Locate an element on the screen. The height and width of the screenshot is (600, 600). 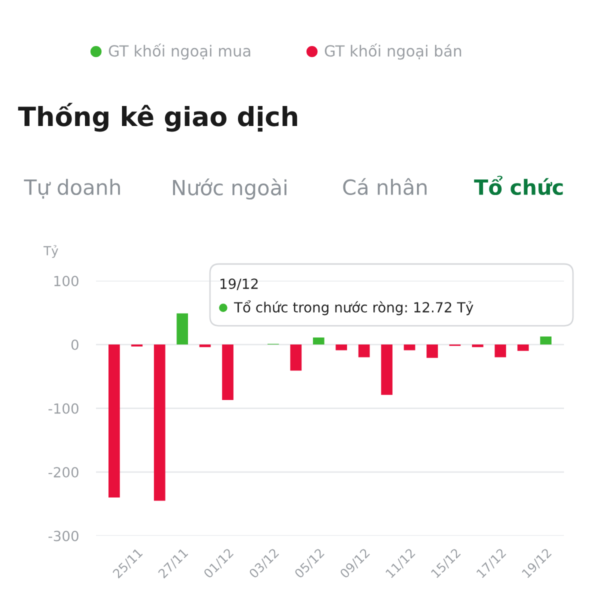
text: GT khối ngoại mua is located at coordinates (179, 52).